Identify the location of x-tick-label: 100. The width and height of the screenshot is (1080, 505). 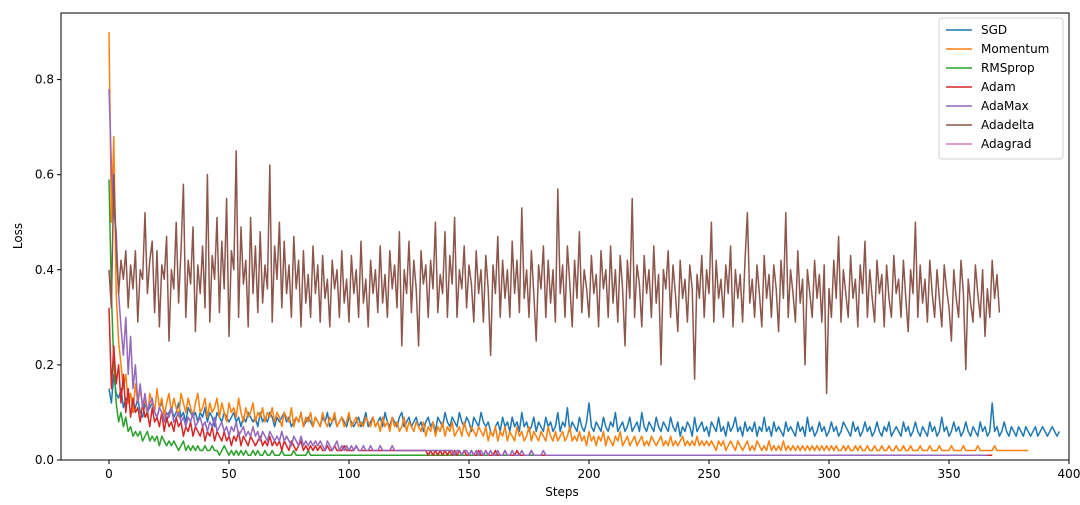
(349, 474).